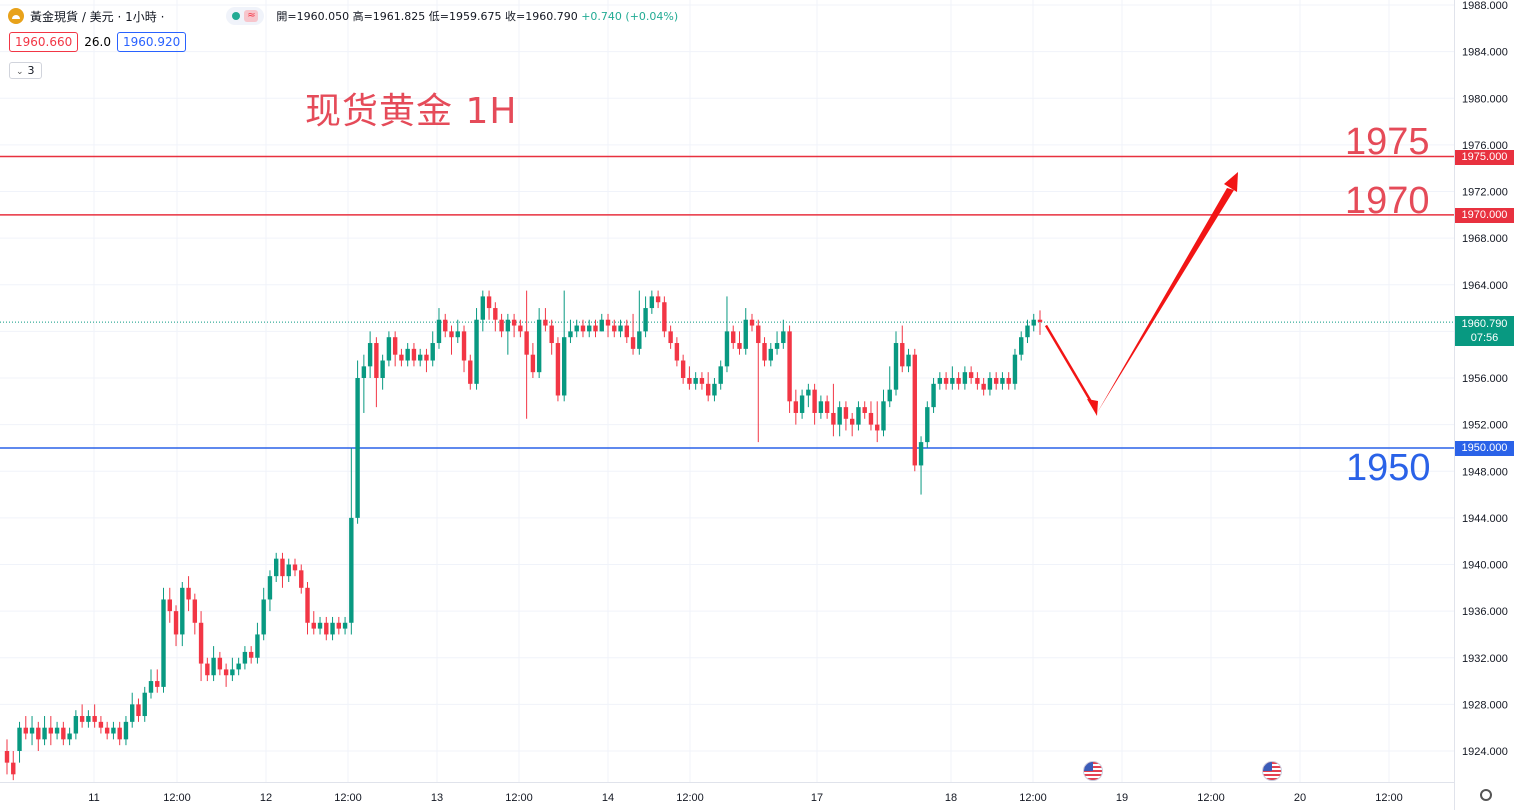 The height and width of the screenshot is (810, 1516). I want to click on status-dot-icon, so click(236, 16).